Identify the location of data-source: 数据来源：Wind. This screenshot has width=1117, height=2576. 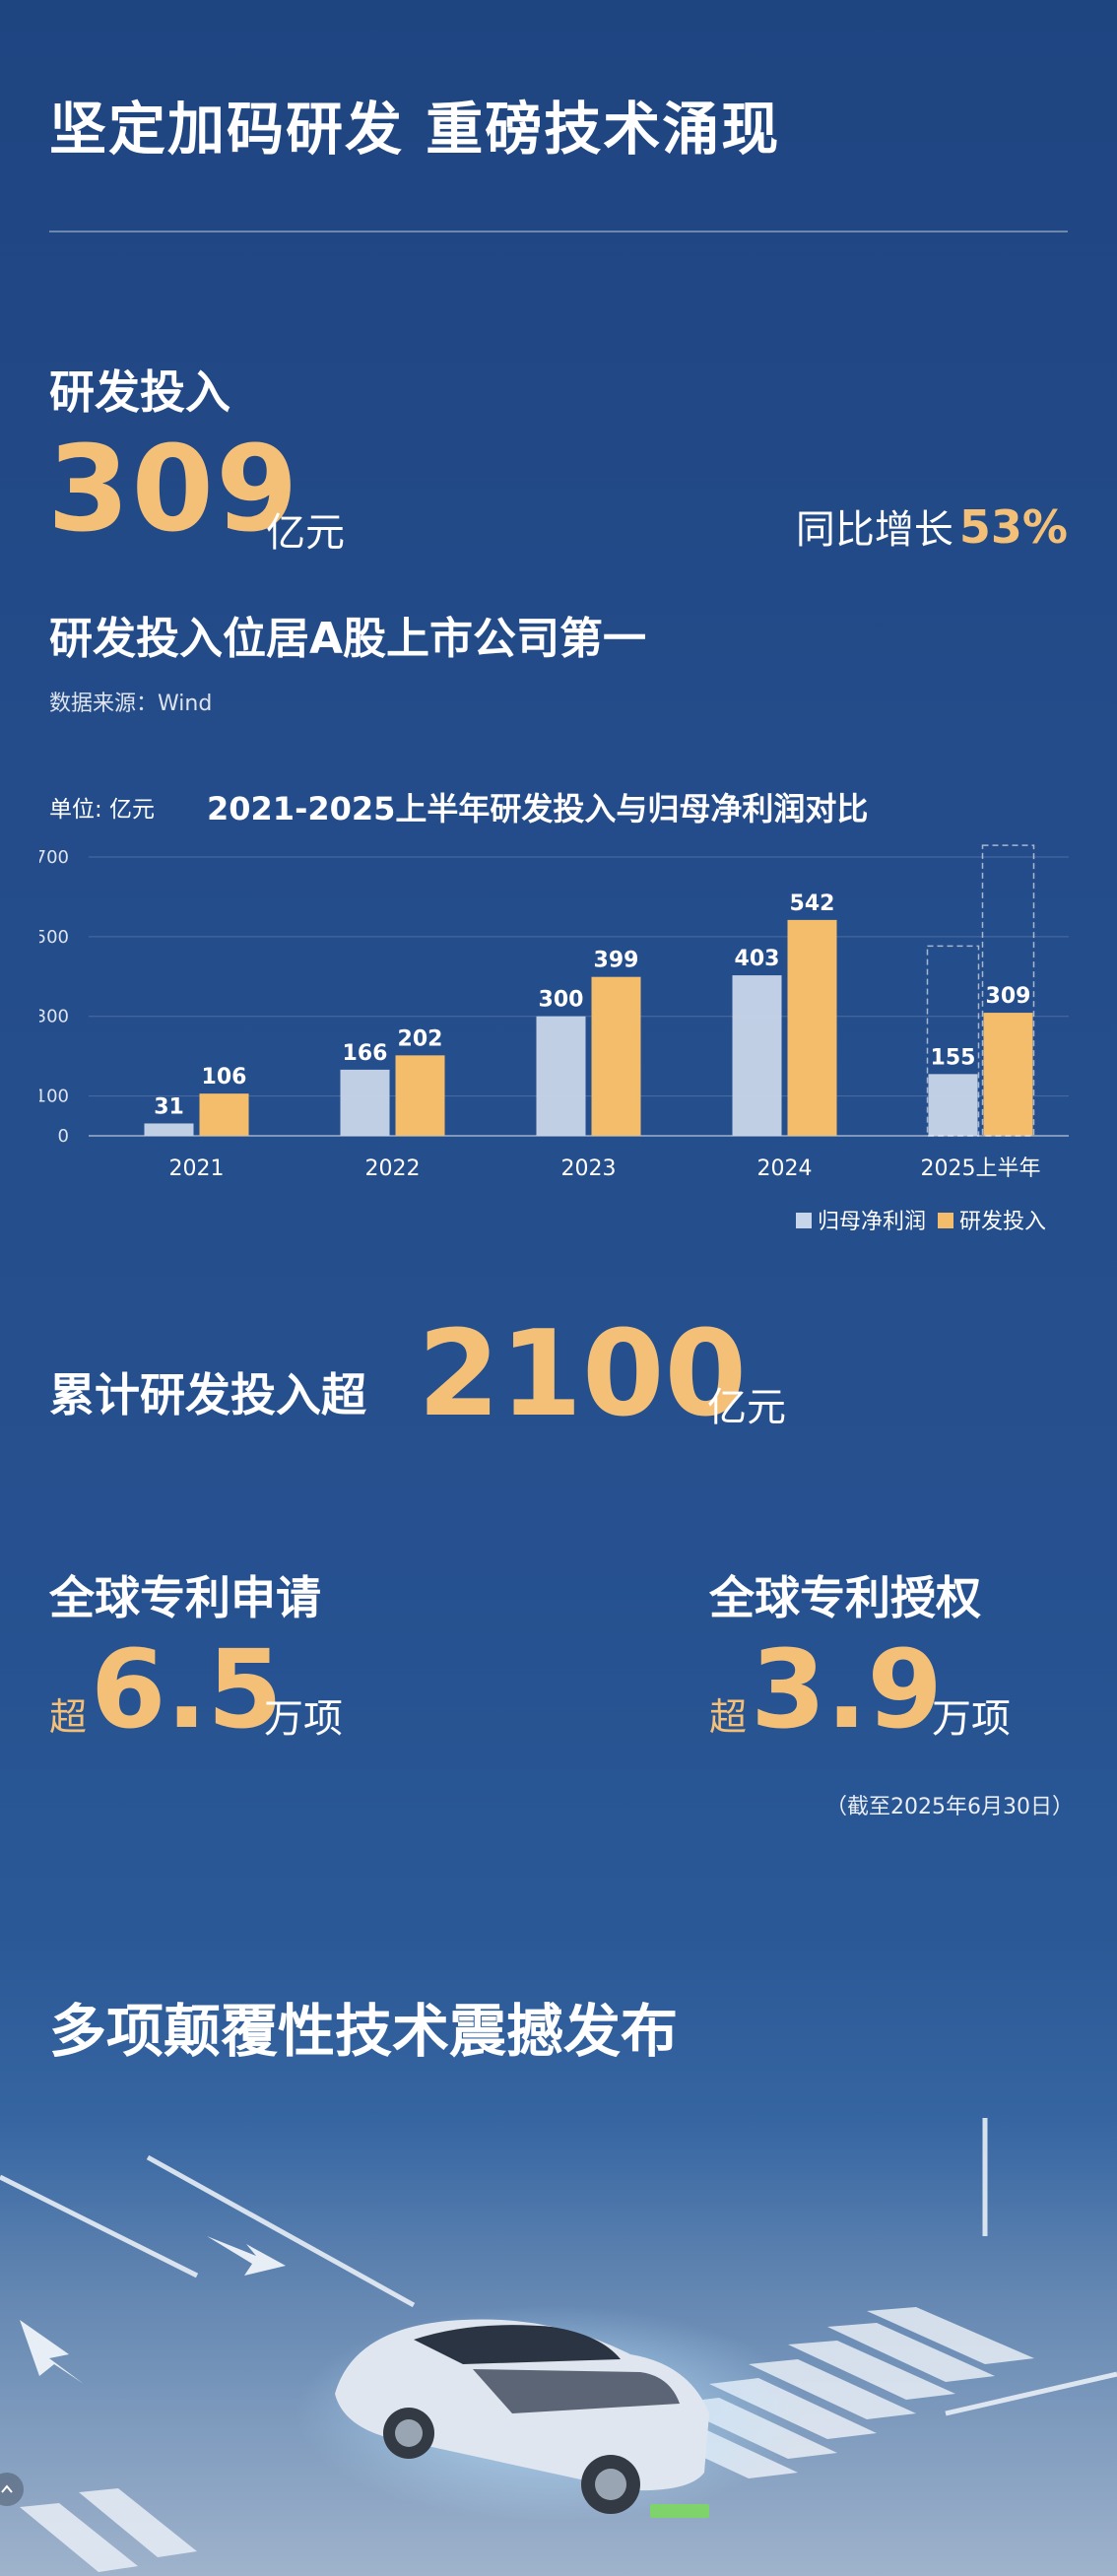
(131, 704).